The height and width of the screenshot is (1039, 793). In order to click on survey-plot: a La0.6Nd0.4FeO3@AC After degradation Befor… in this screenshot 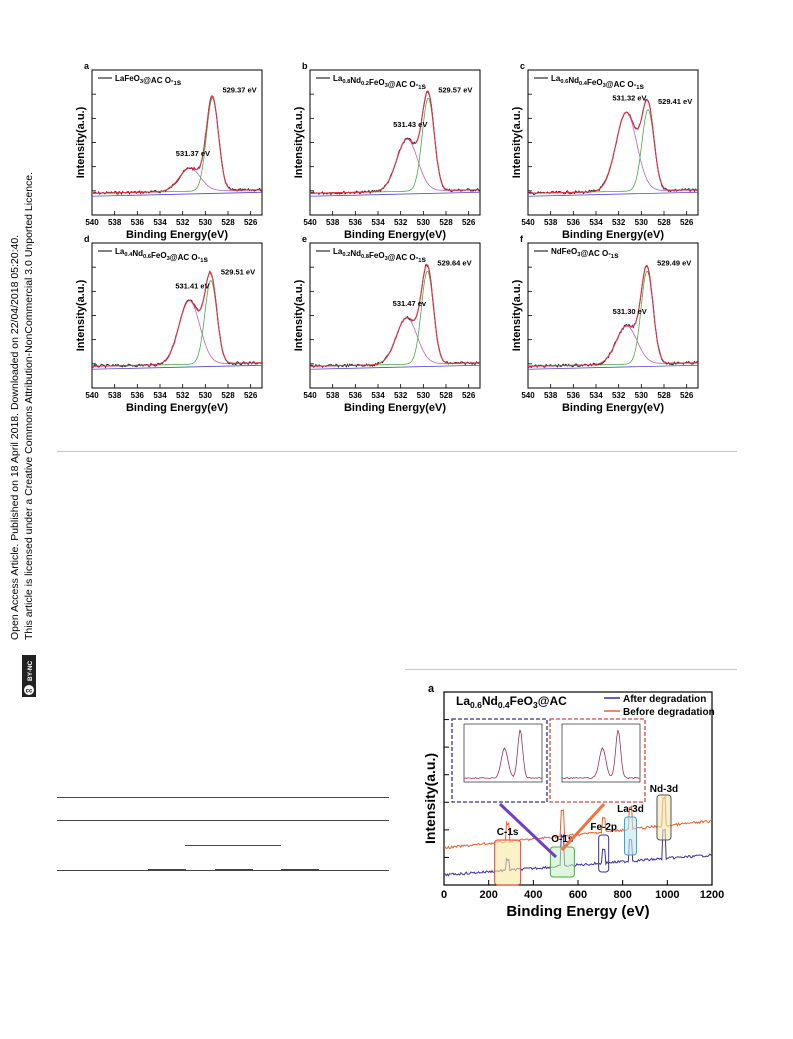, I will do `click(573, 801)`.